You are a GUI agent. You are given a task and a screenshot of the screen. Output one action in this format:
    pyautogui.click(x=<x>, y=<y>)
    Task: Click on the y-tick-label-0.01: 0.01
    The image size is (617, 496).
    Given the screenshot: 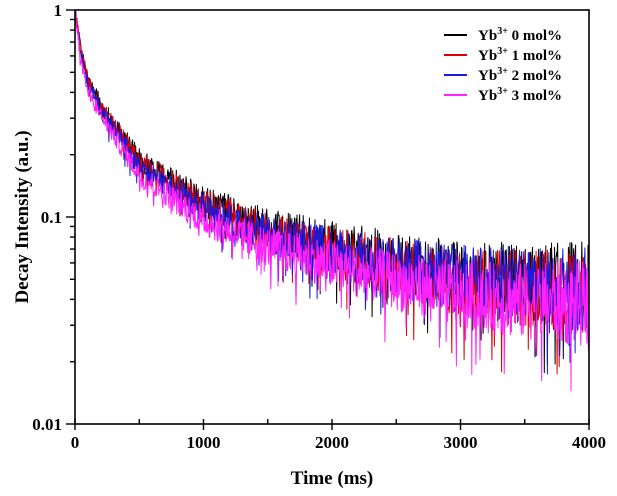 What is the action you would take?
    pyautogui.click(x=47, y=424)
    